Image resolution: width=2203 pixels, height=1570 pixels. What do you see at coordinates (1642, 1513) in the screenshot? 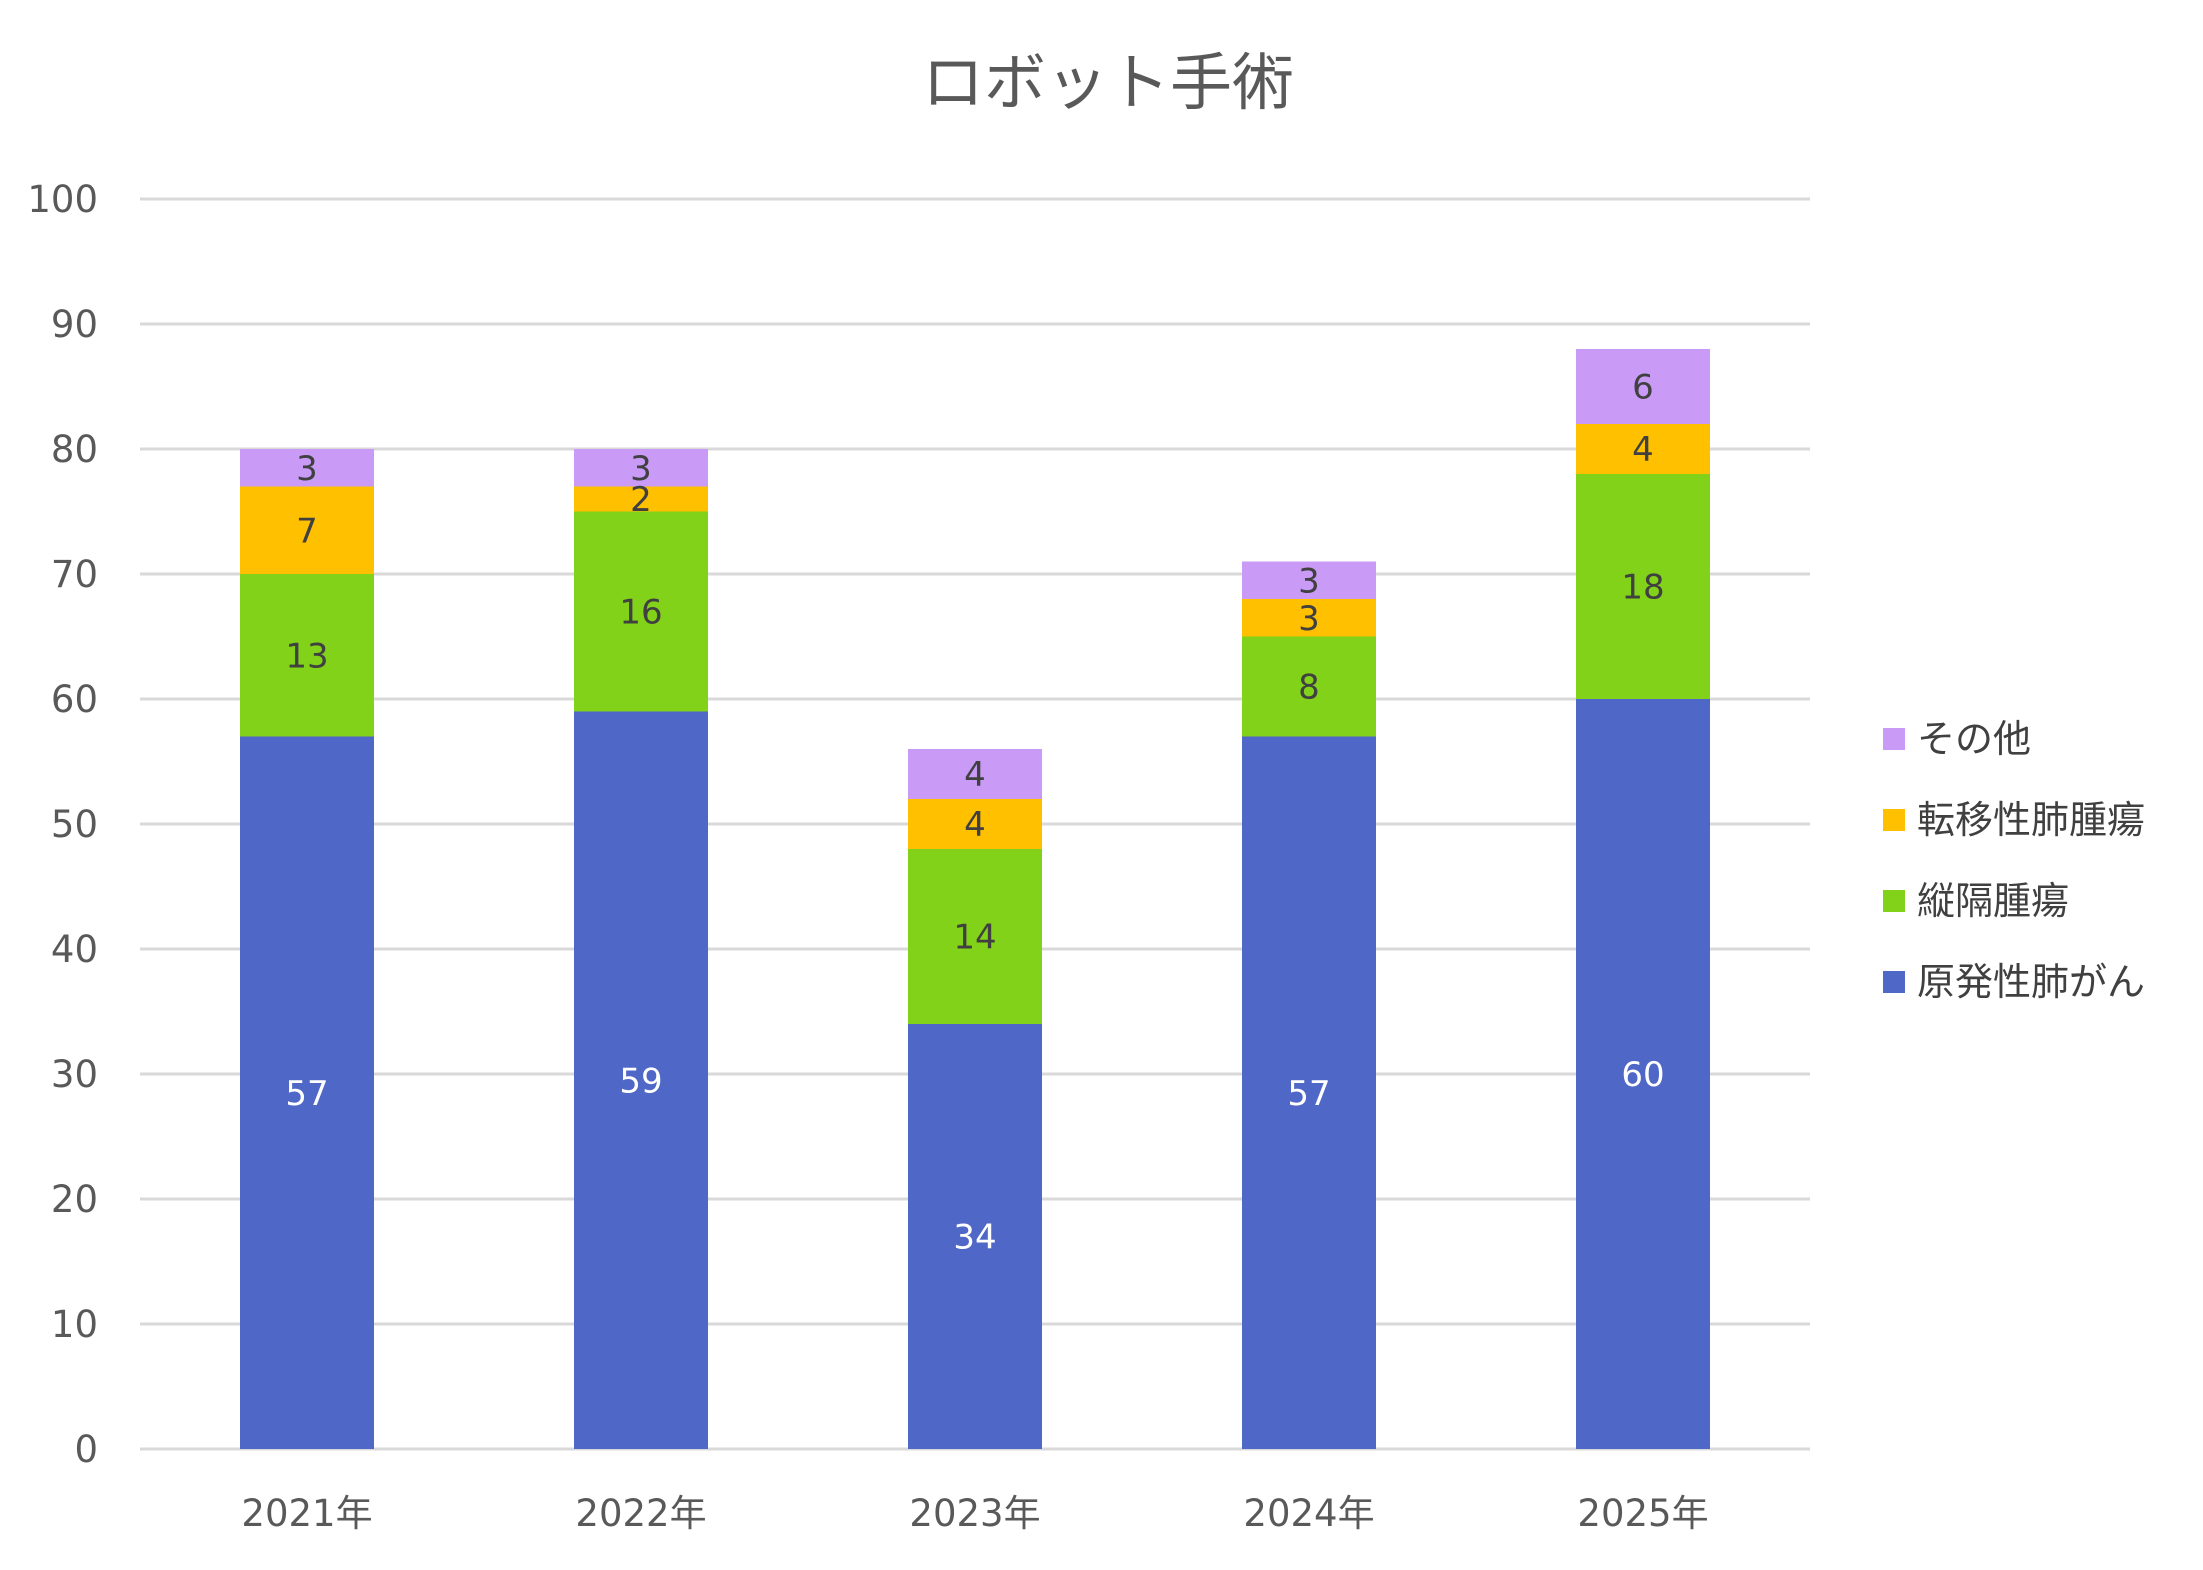
I see `x-tick-label: 2025年` at bounding box center [1642, 1513].